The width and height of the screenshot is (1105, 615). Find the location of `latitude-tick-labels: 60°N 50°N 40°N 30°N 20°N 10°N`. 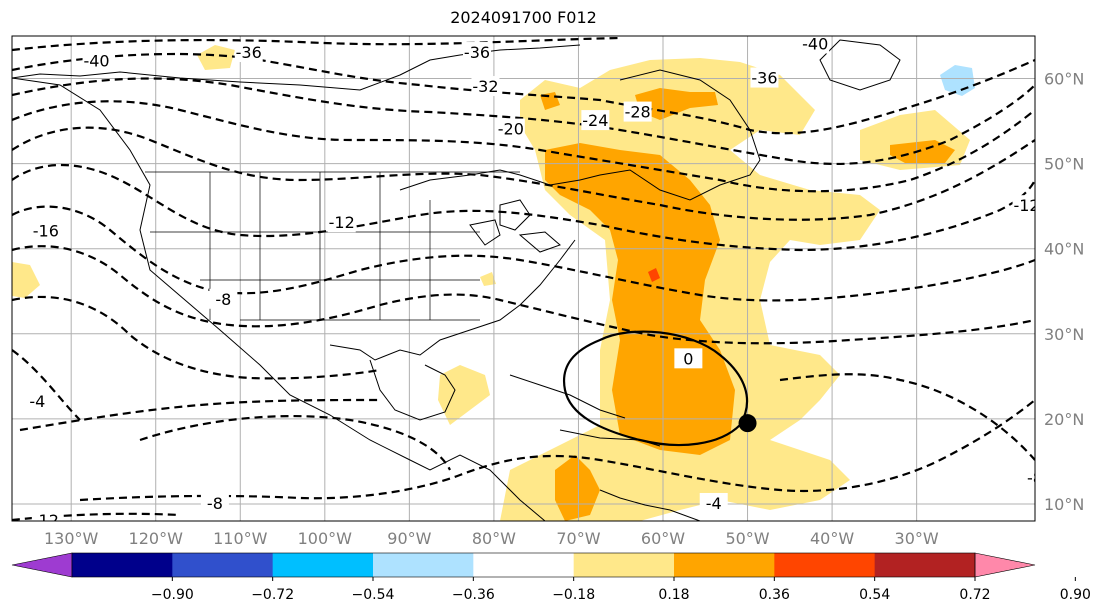

latitude-tick-labels: 60°N 50°N 40°N 30°N 20°N 10°N is located at coordinates (1064, 292).